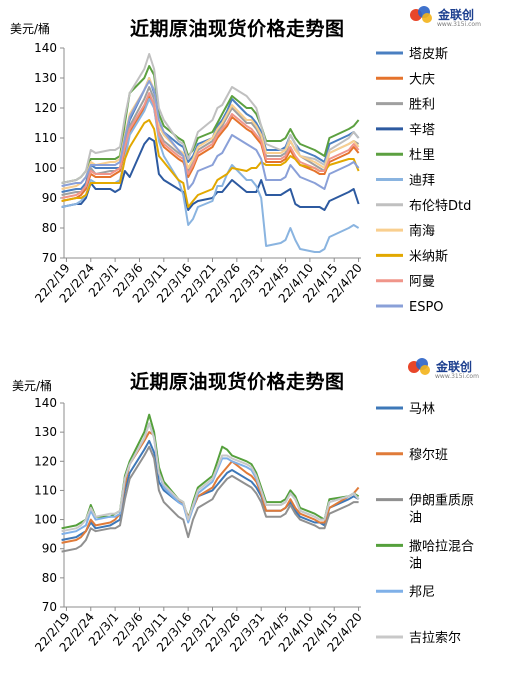  What do you see at coordinates (422, 155) in the screenshot?
I see `legend-label: 杜里` at bounding box center [422, 155].